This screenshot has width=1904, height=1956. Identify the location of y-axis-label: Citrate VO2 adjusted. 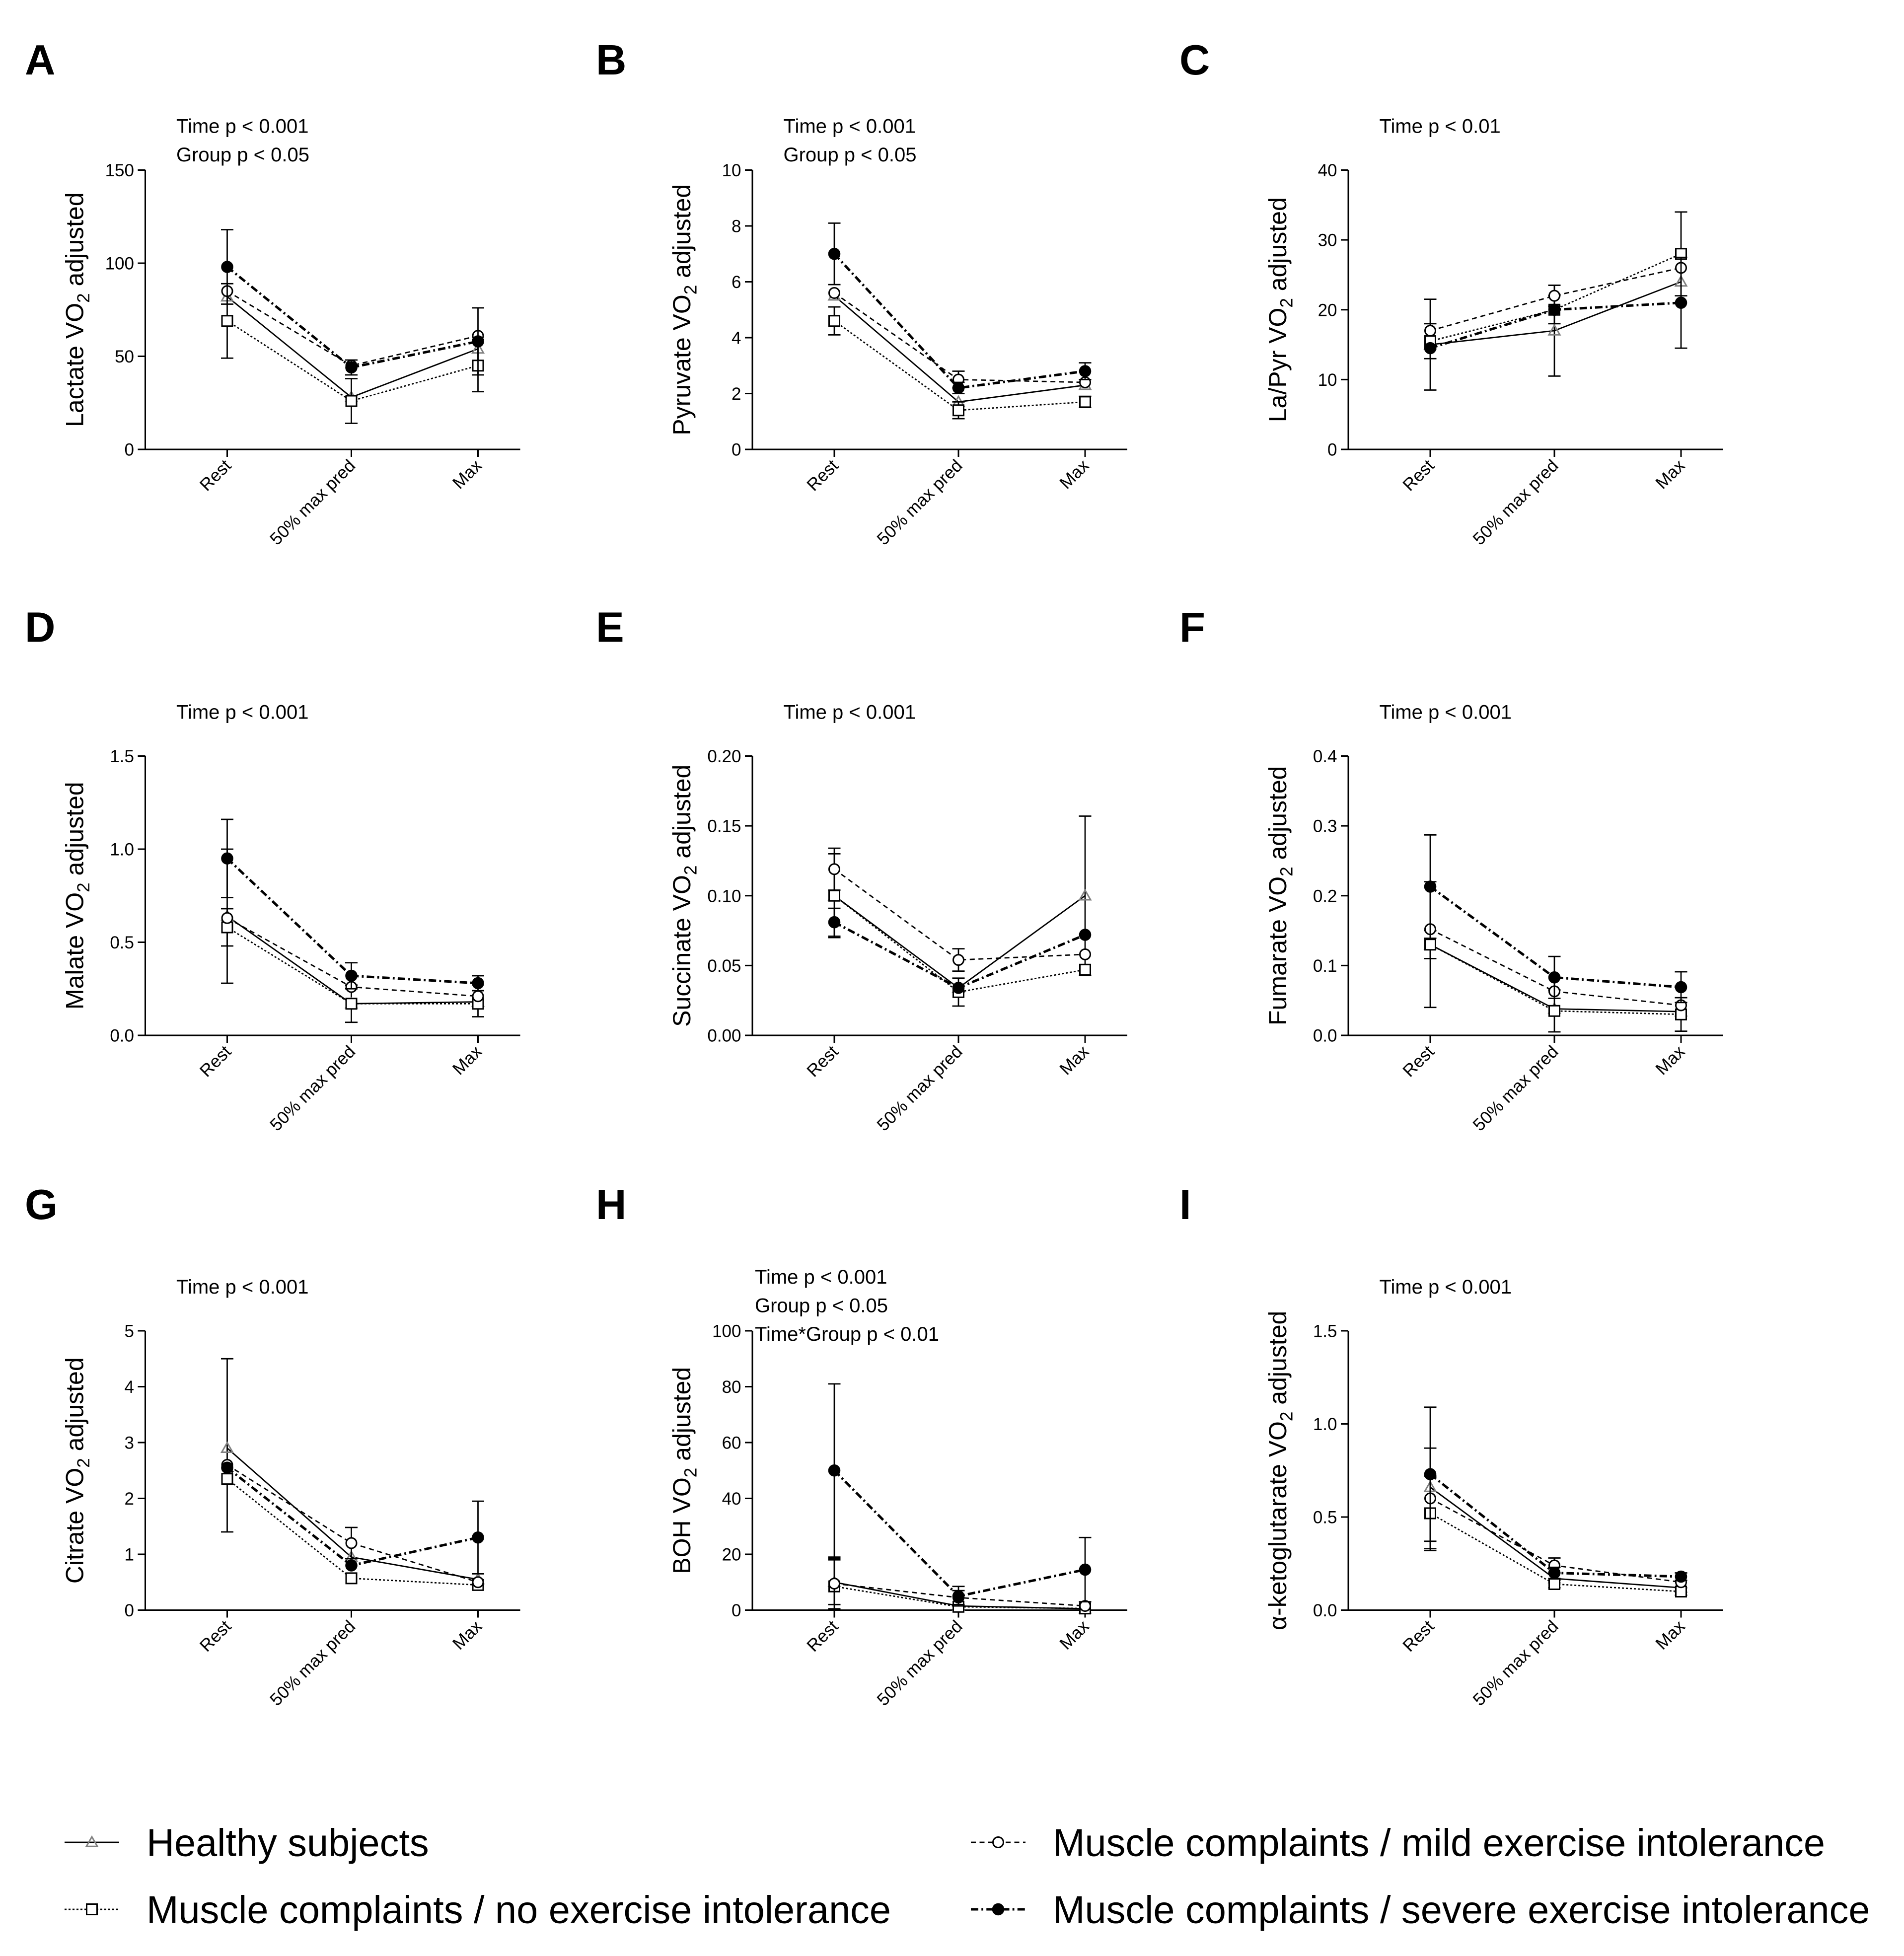
(77, 1470).